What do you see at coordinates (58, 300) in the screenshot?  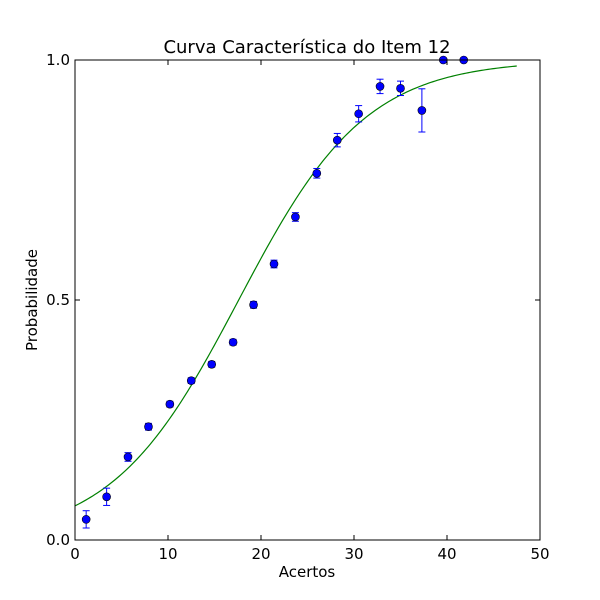 I see `y-tick-label: 0.5` at bounding box center [58, 300].